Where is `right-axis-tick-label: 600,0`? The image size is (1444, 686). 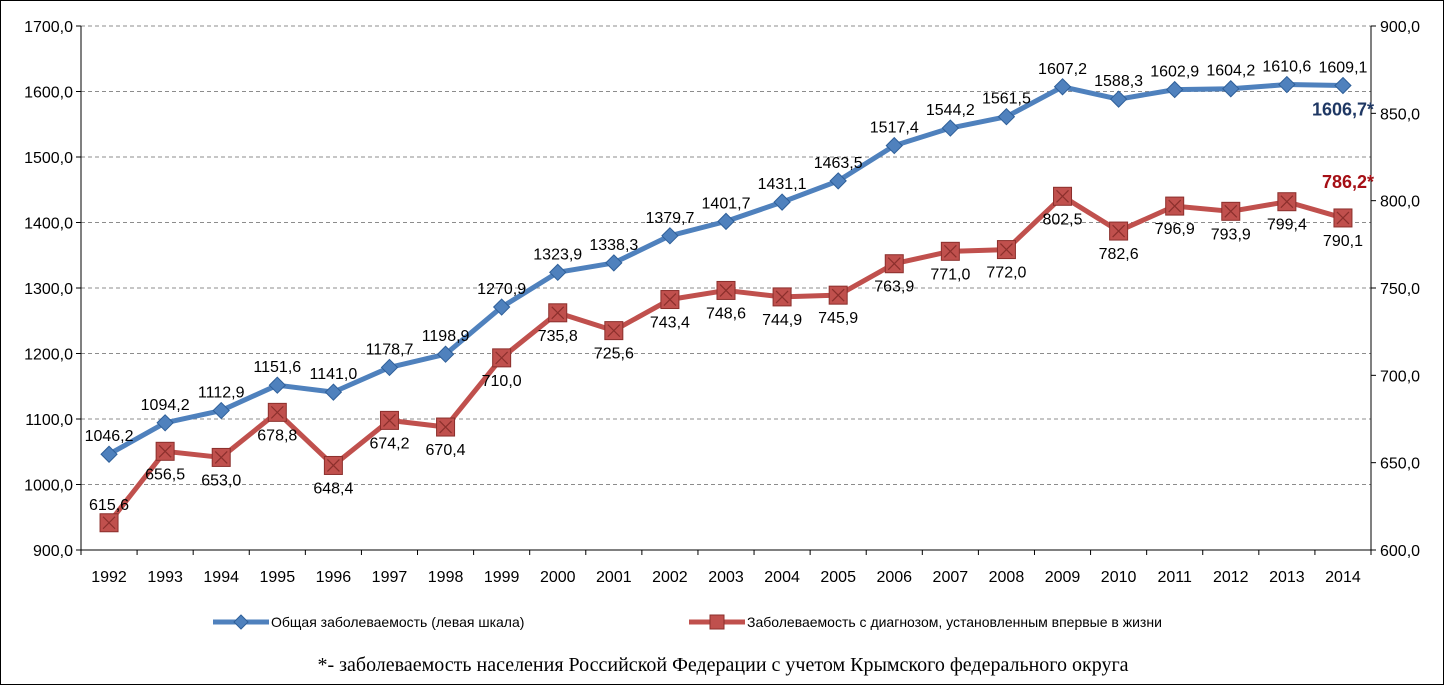 right-axis-tick-label: 600,0 is located at coordinates (1400, 551).